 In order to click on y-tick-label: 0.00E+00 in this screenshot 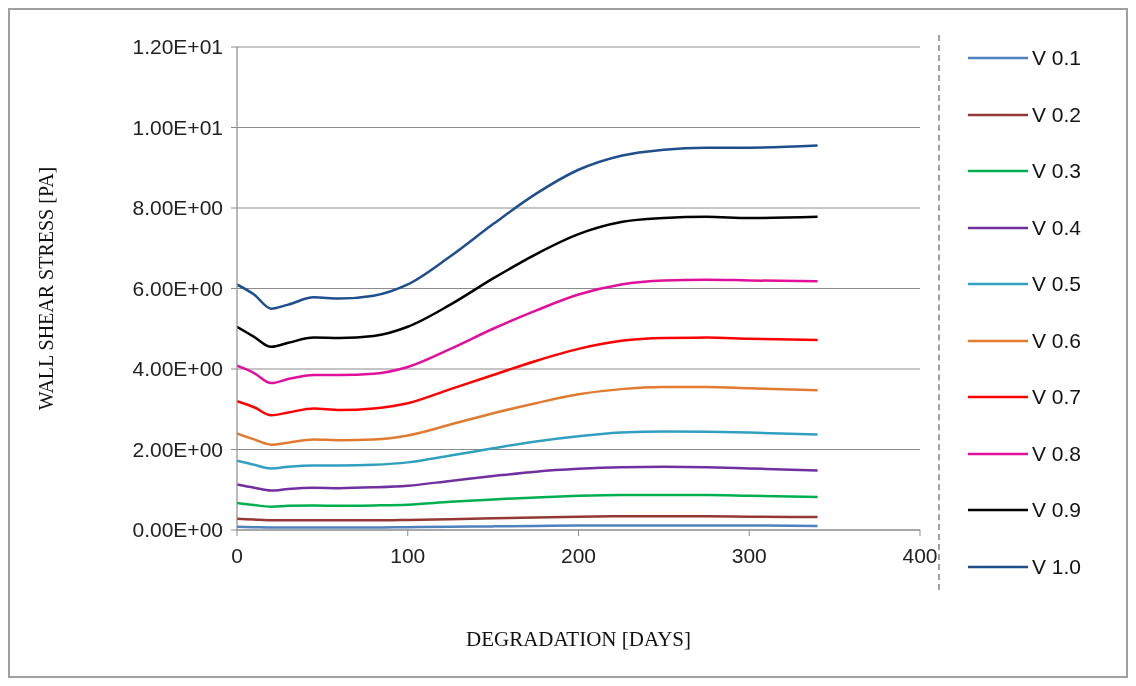, I will do `click(177, 530)`.